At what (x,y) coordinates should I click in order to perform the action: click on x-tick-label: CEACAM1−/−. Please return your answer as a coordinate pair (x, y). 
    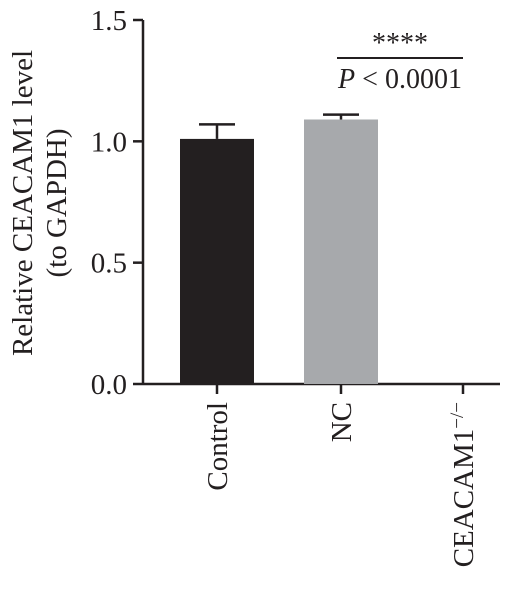
    Looking at the image, I should click on (464, 484).